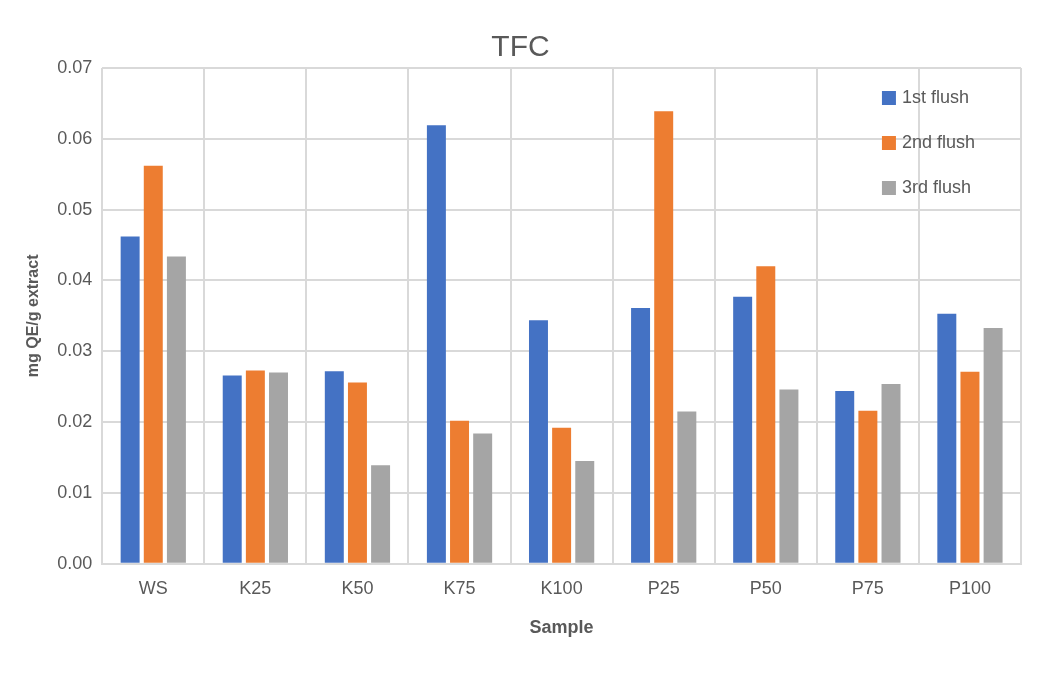  I want to click on legend-label: 3rd flush, so click(936, 186).